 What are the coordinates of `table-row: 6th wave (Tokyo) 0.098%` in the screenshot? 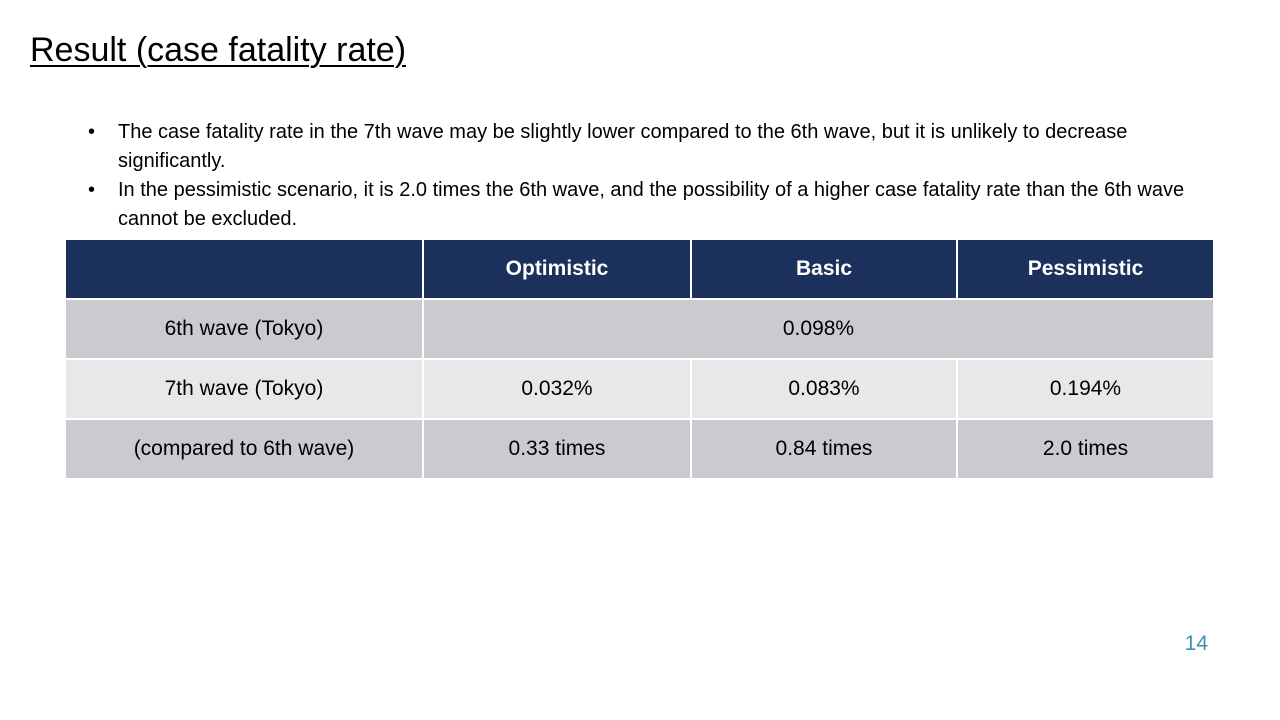 It's located at (639, 329).